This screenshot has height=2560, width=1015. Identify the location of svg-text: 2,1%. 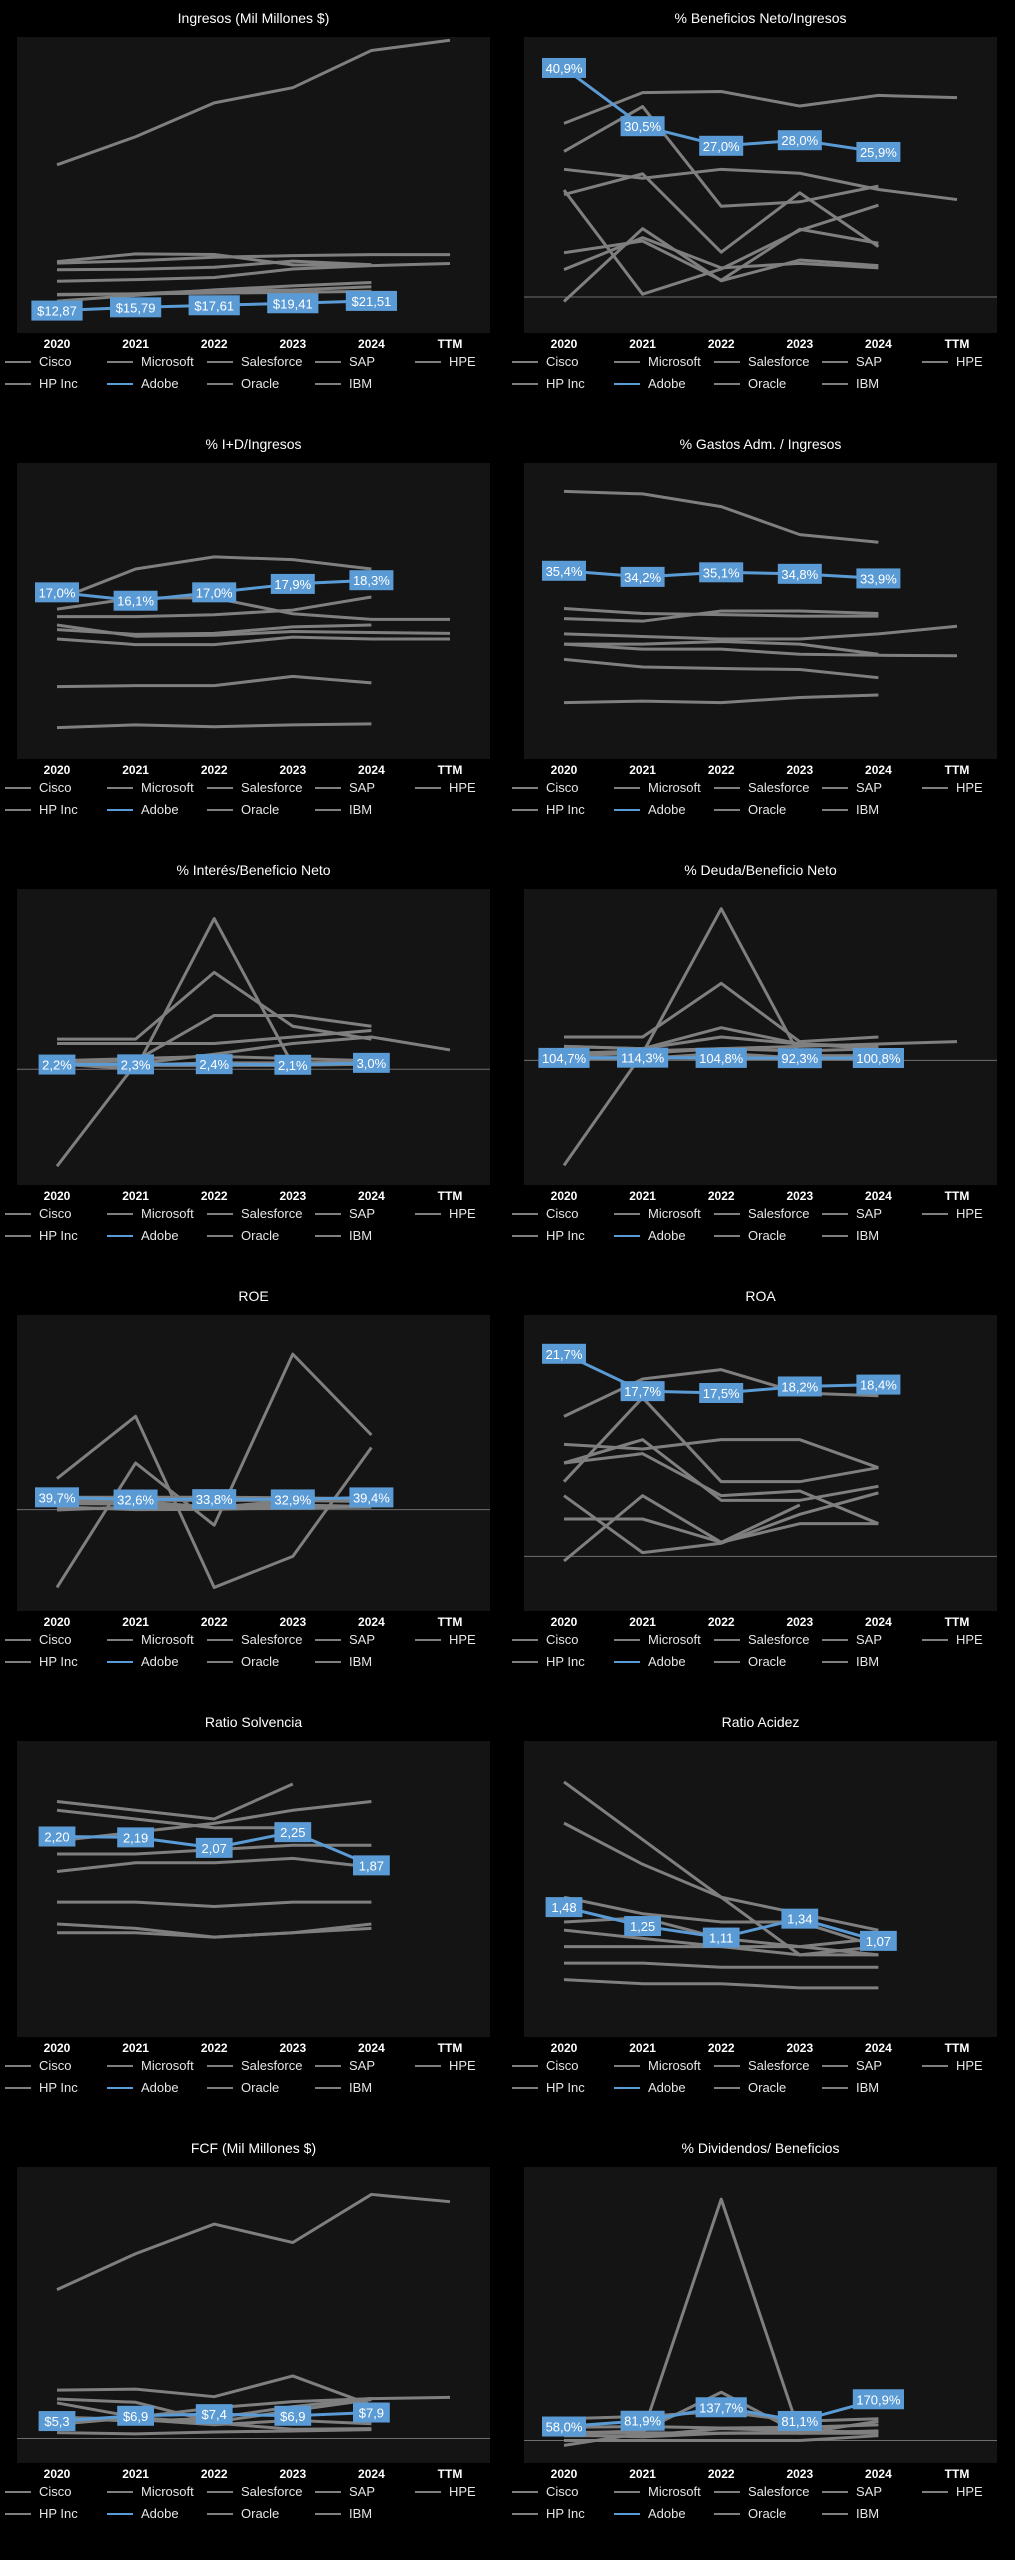
(293, 1065).